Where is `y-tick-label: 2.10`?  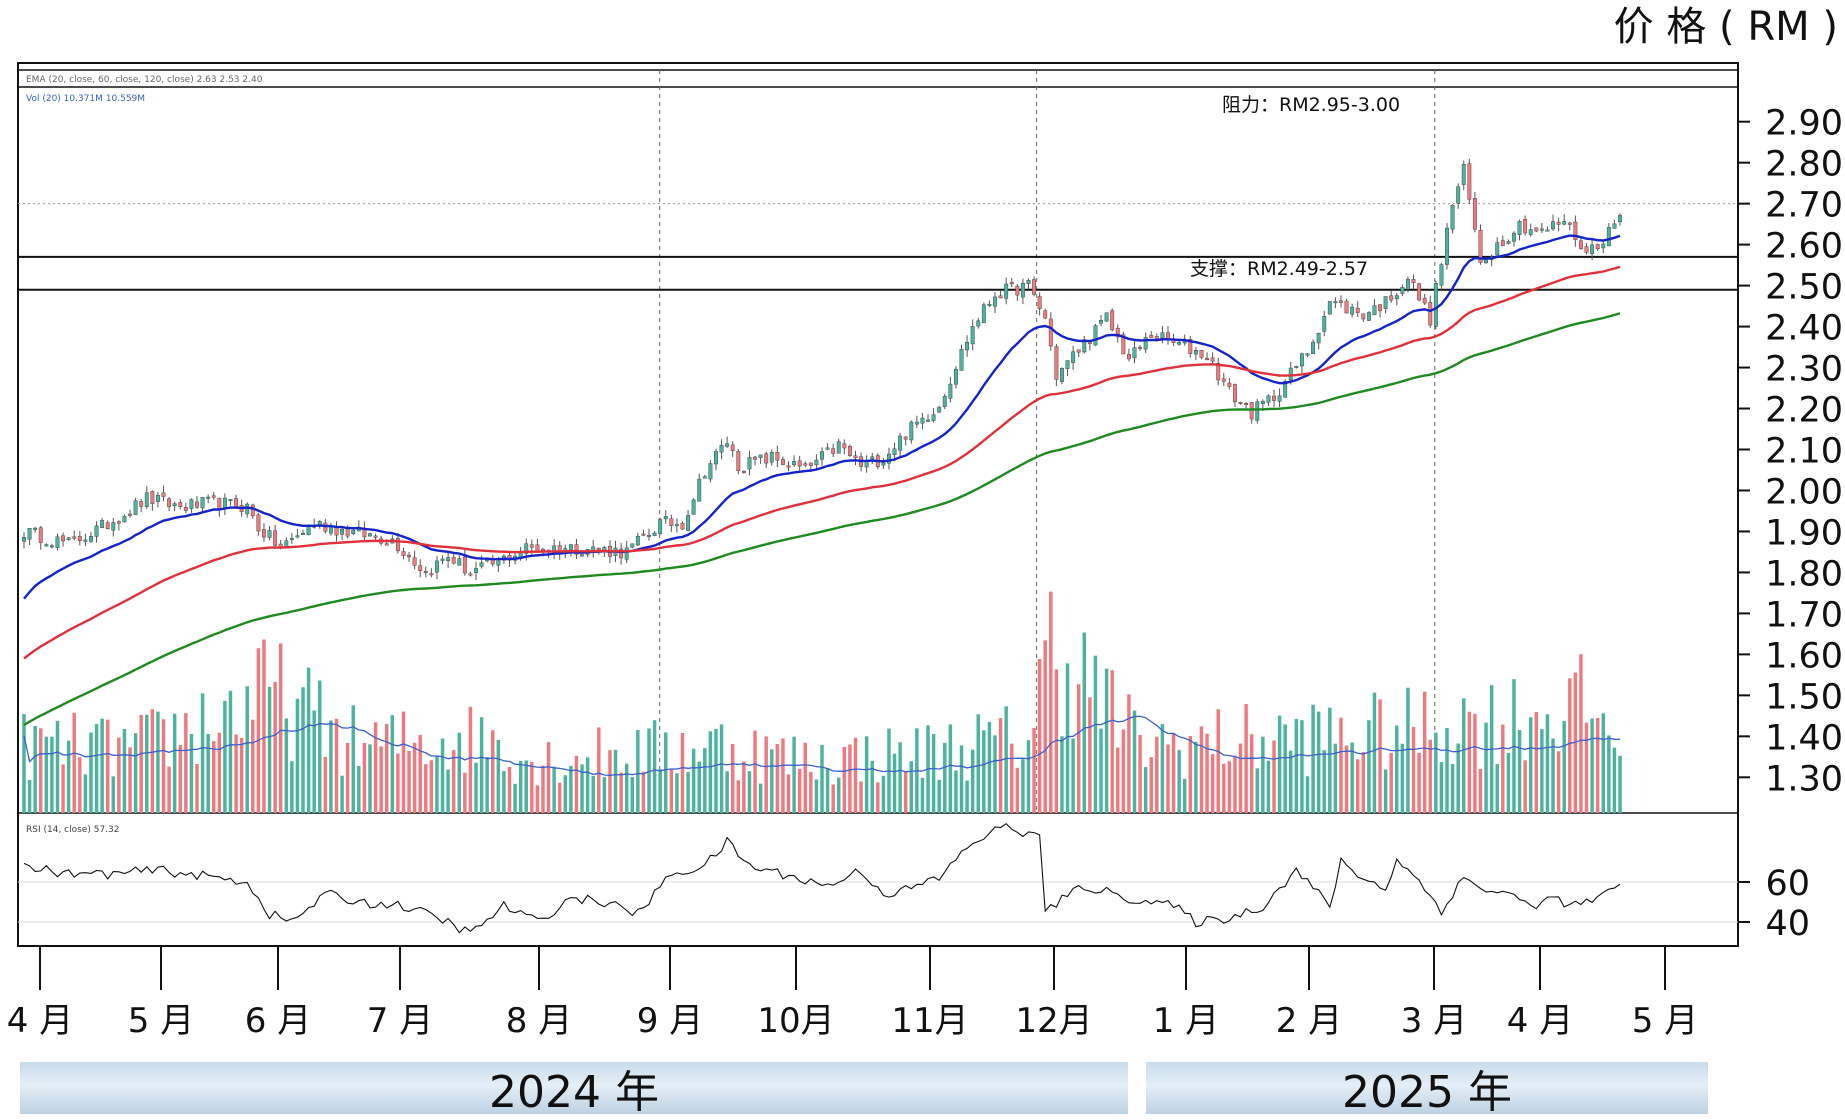 y-tick-label: 2.10 is located at coordinates (1804, 452).